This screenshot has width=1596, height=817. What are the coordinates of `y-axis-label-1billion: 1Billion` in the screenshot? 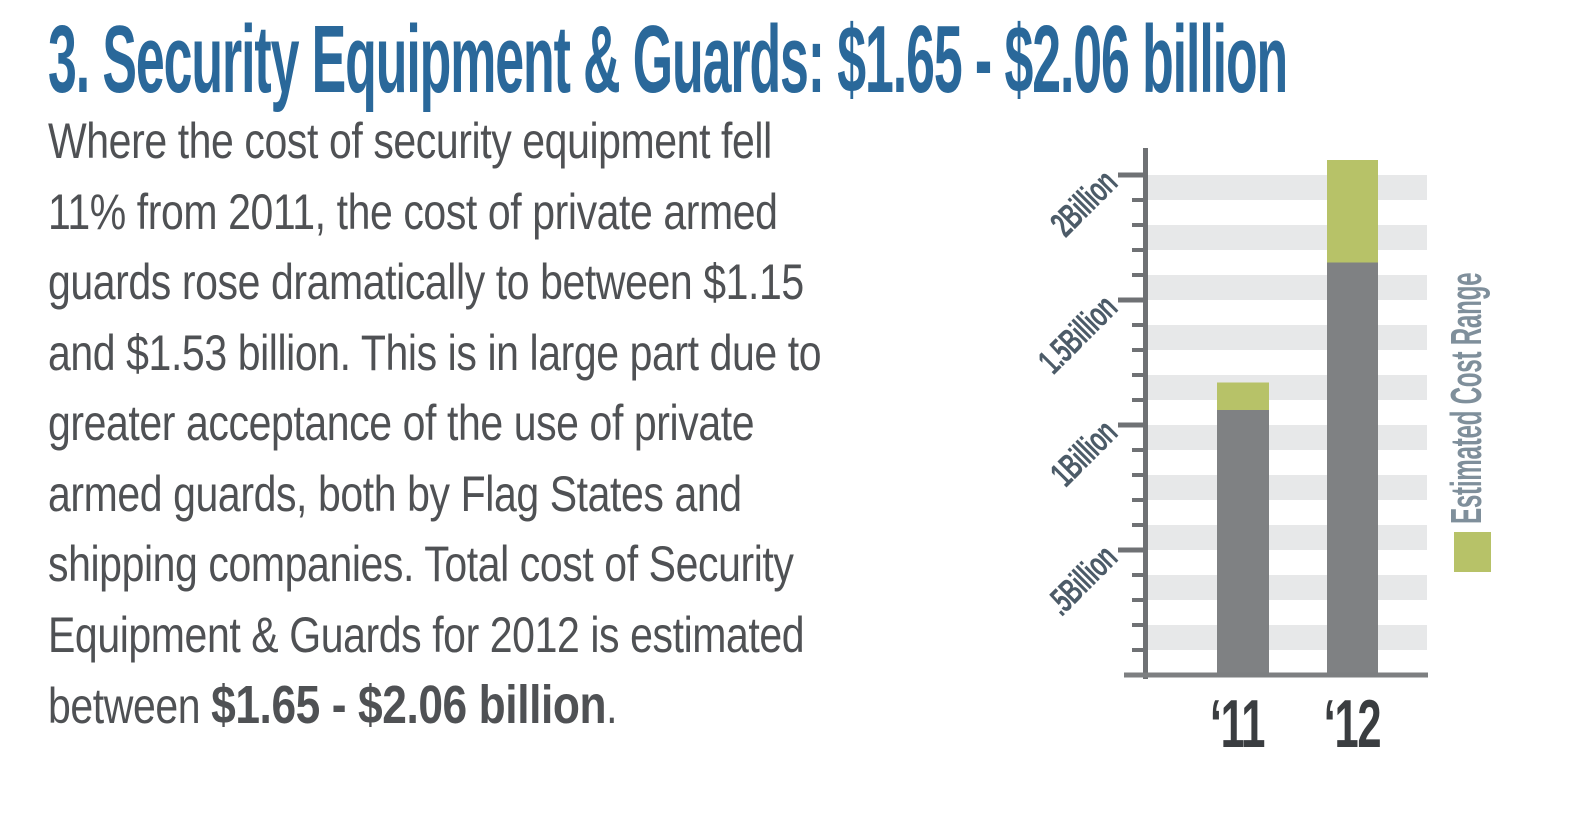 It's located at (1084, 454).